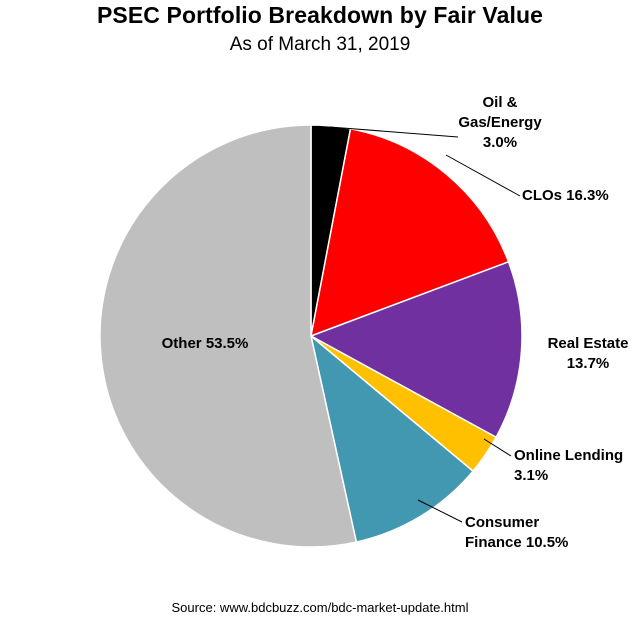  What do you see at coordinates (568, 465) in the screenshot?
I see `label-online-lending: Online Lending 3.1%` at bounding box center [568, 465].